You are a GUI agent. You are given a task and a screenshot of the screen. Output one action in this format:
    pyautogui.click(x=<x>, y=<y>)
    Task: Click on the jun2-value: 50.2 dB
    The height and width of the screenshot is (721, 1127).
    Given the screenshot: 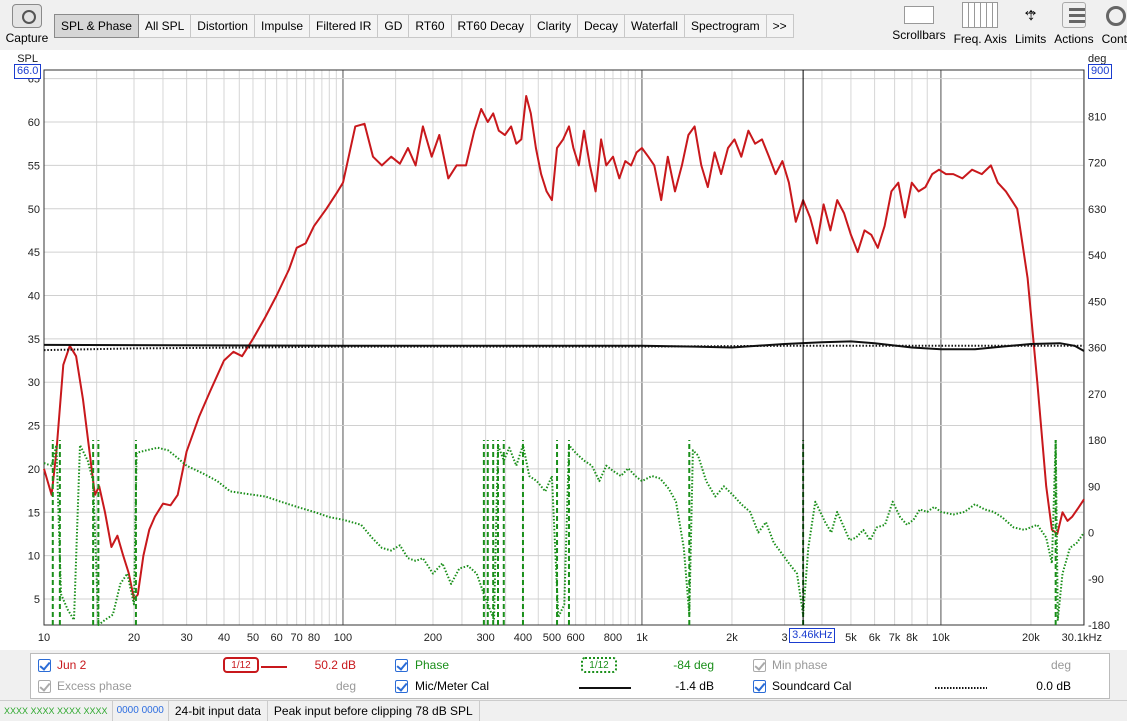 What is the action you would take?
    pyautogui.click(x=335, y=665)
    